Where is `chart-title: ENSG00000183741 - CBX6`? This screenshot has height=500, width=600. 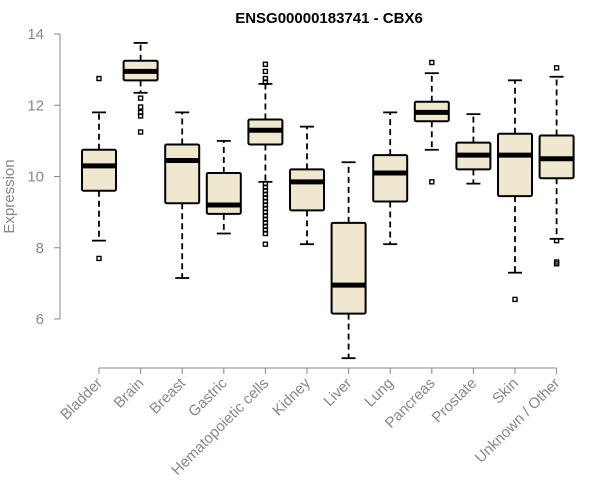
chart-title: ENSG00000183741 - CBX6 is located at coordinates (329, 18).